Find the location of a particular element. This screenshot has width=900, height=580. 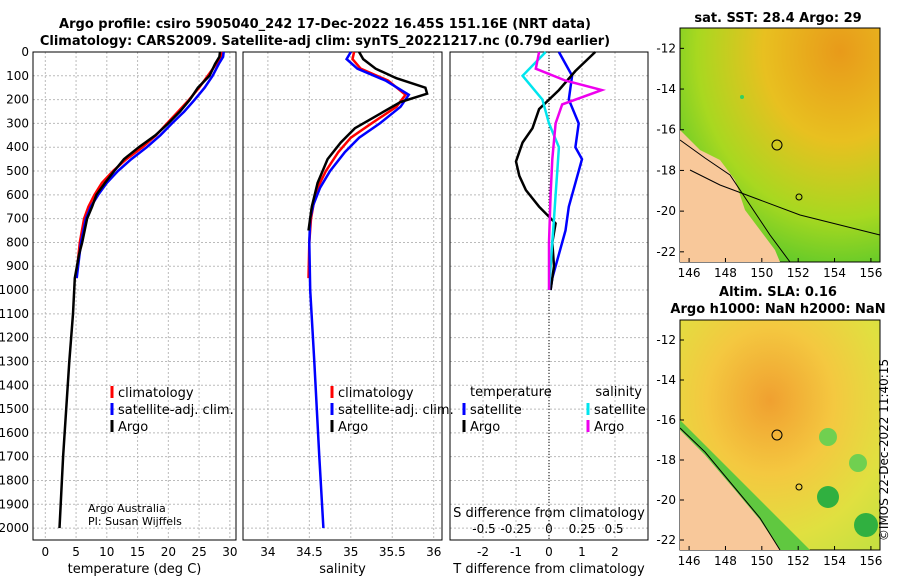

y-tick-label: 1800 is located at coordinates (14, 480).